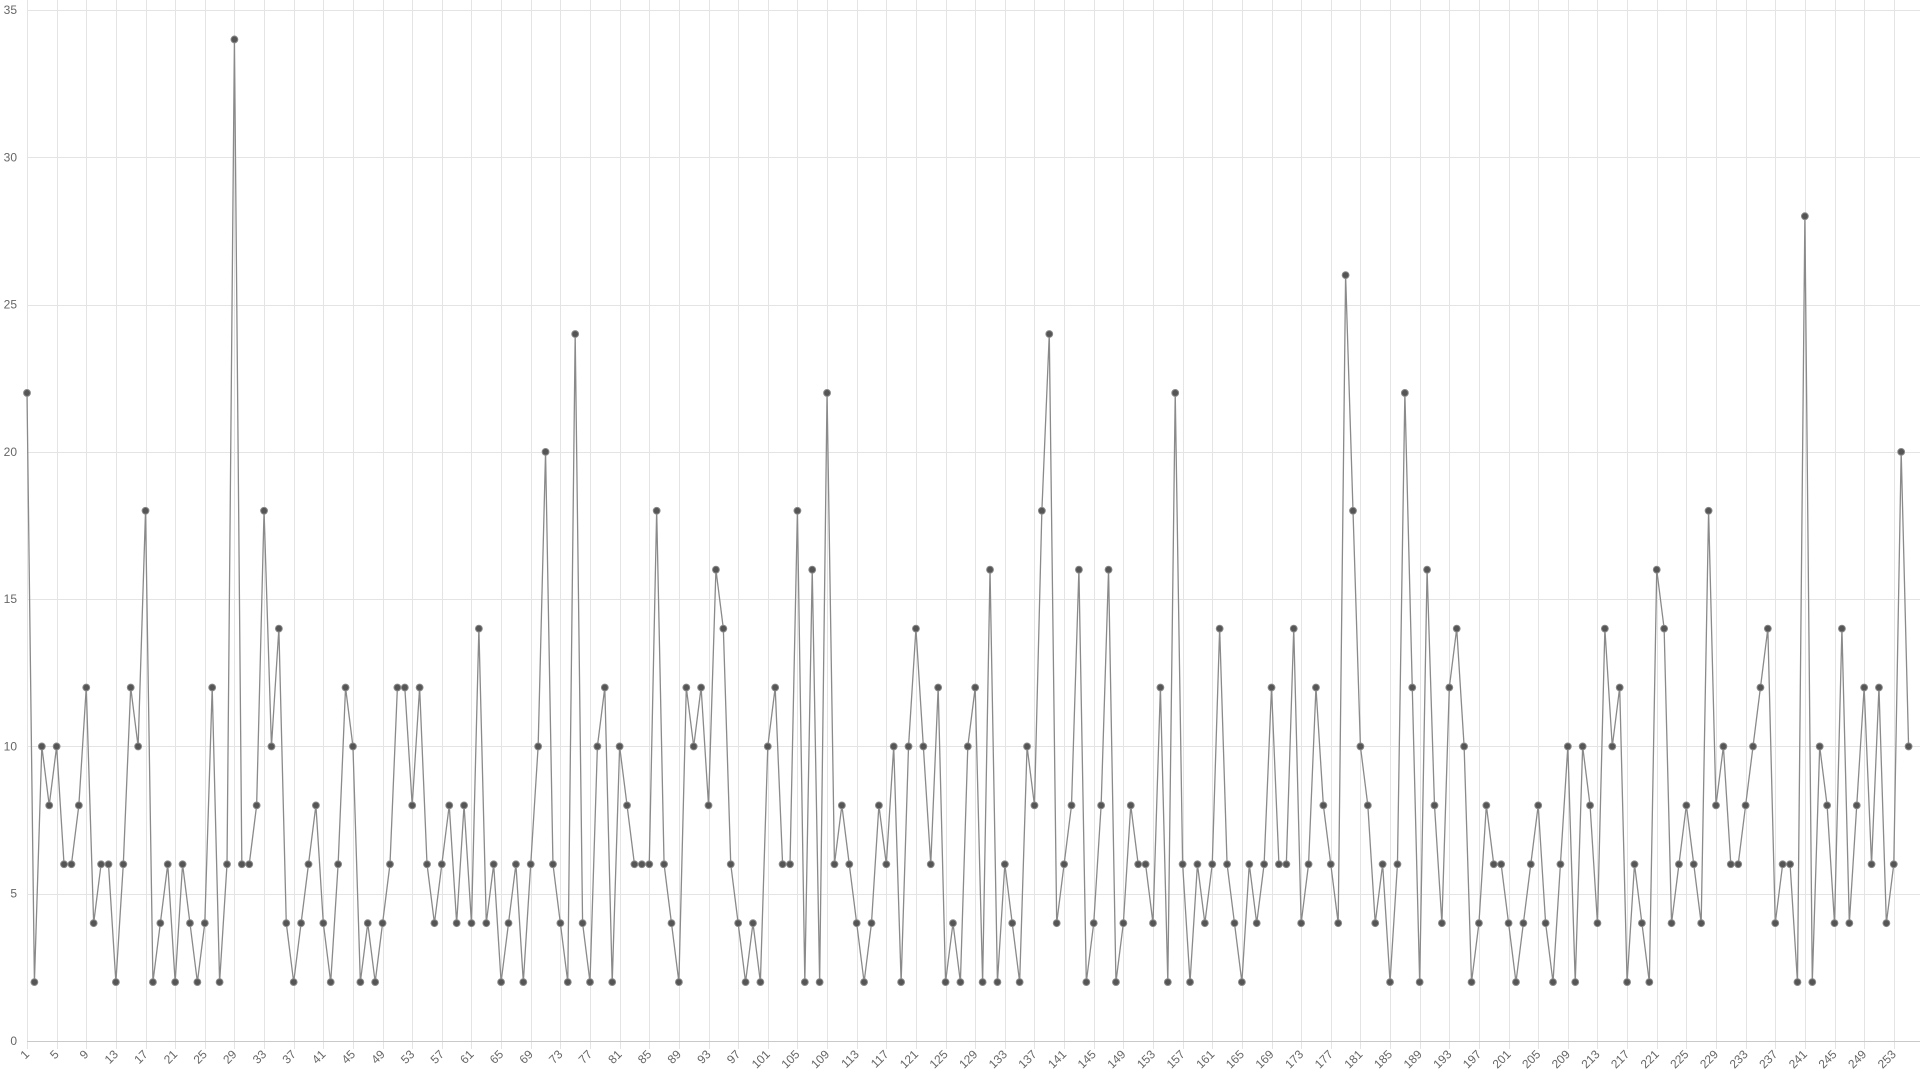 The image size is (1920, 1080). What do you see at coordinates (586, 1057) in the screenshot?
I see `x-tick-label: 77` at bounding box center [586, 1057].